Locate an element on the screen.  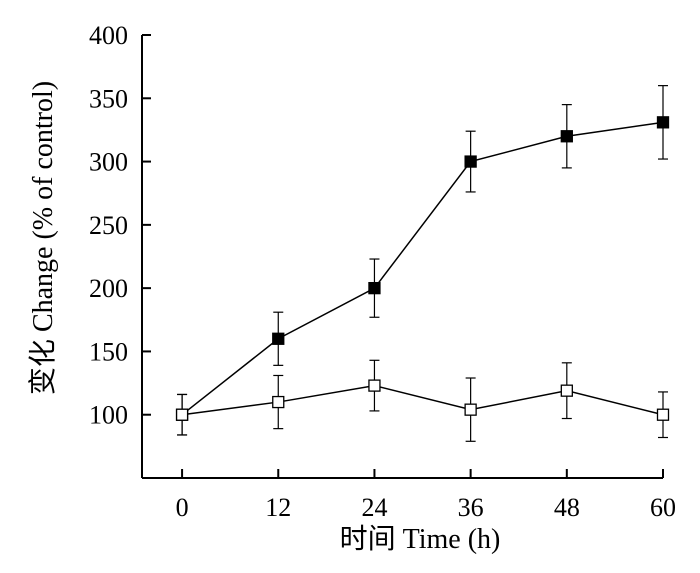
y-tick-label: 250 is located at coordinates (108, 225).